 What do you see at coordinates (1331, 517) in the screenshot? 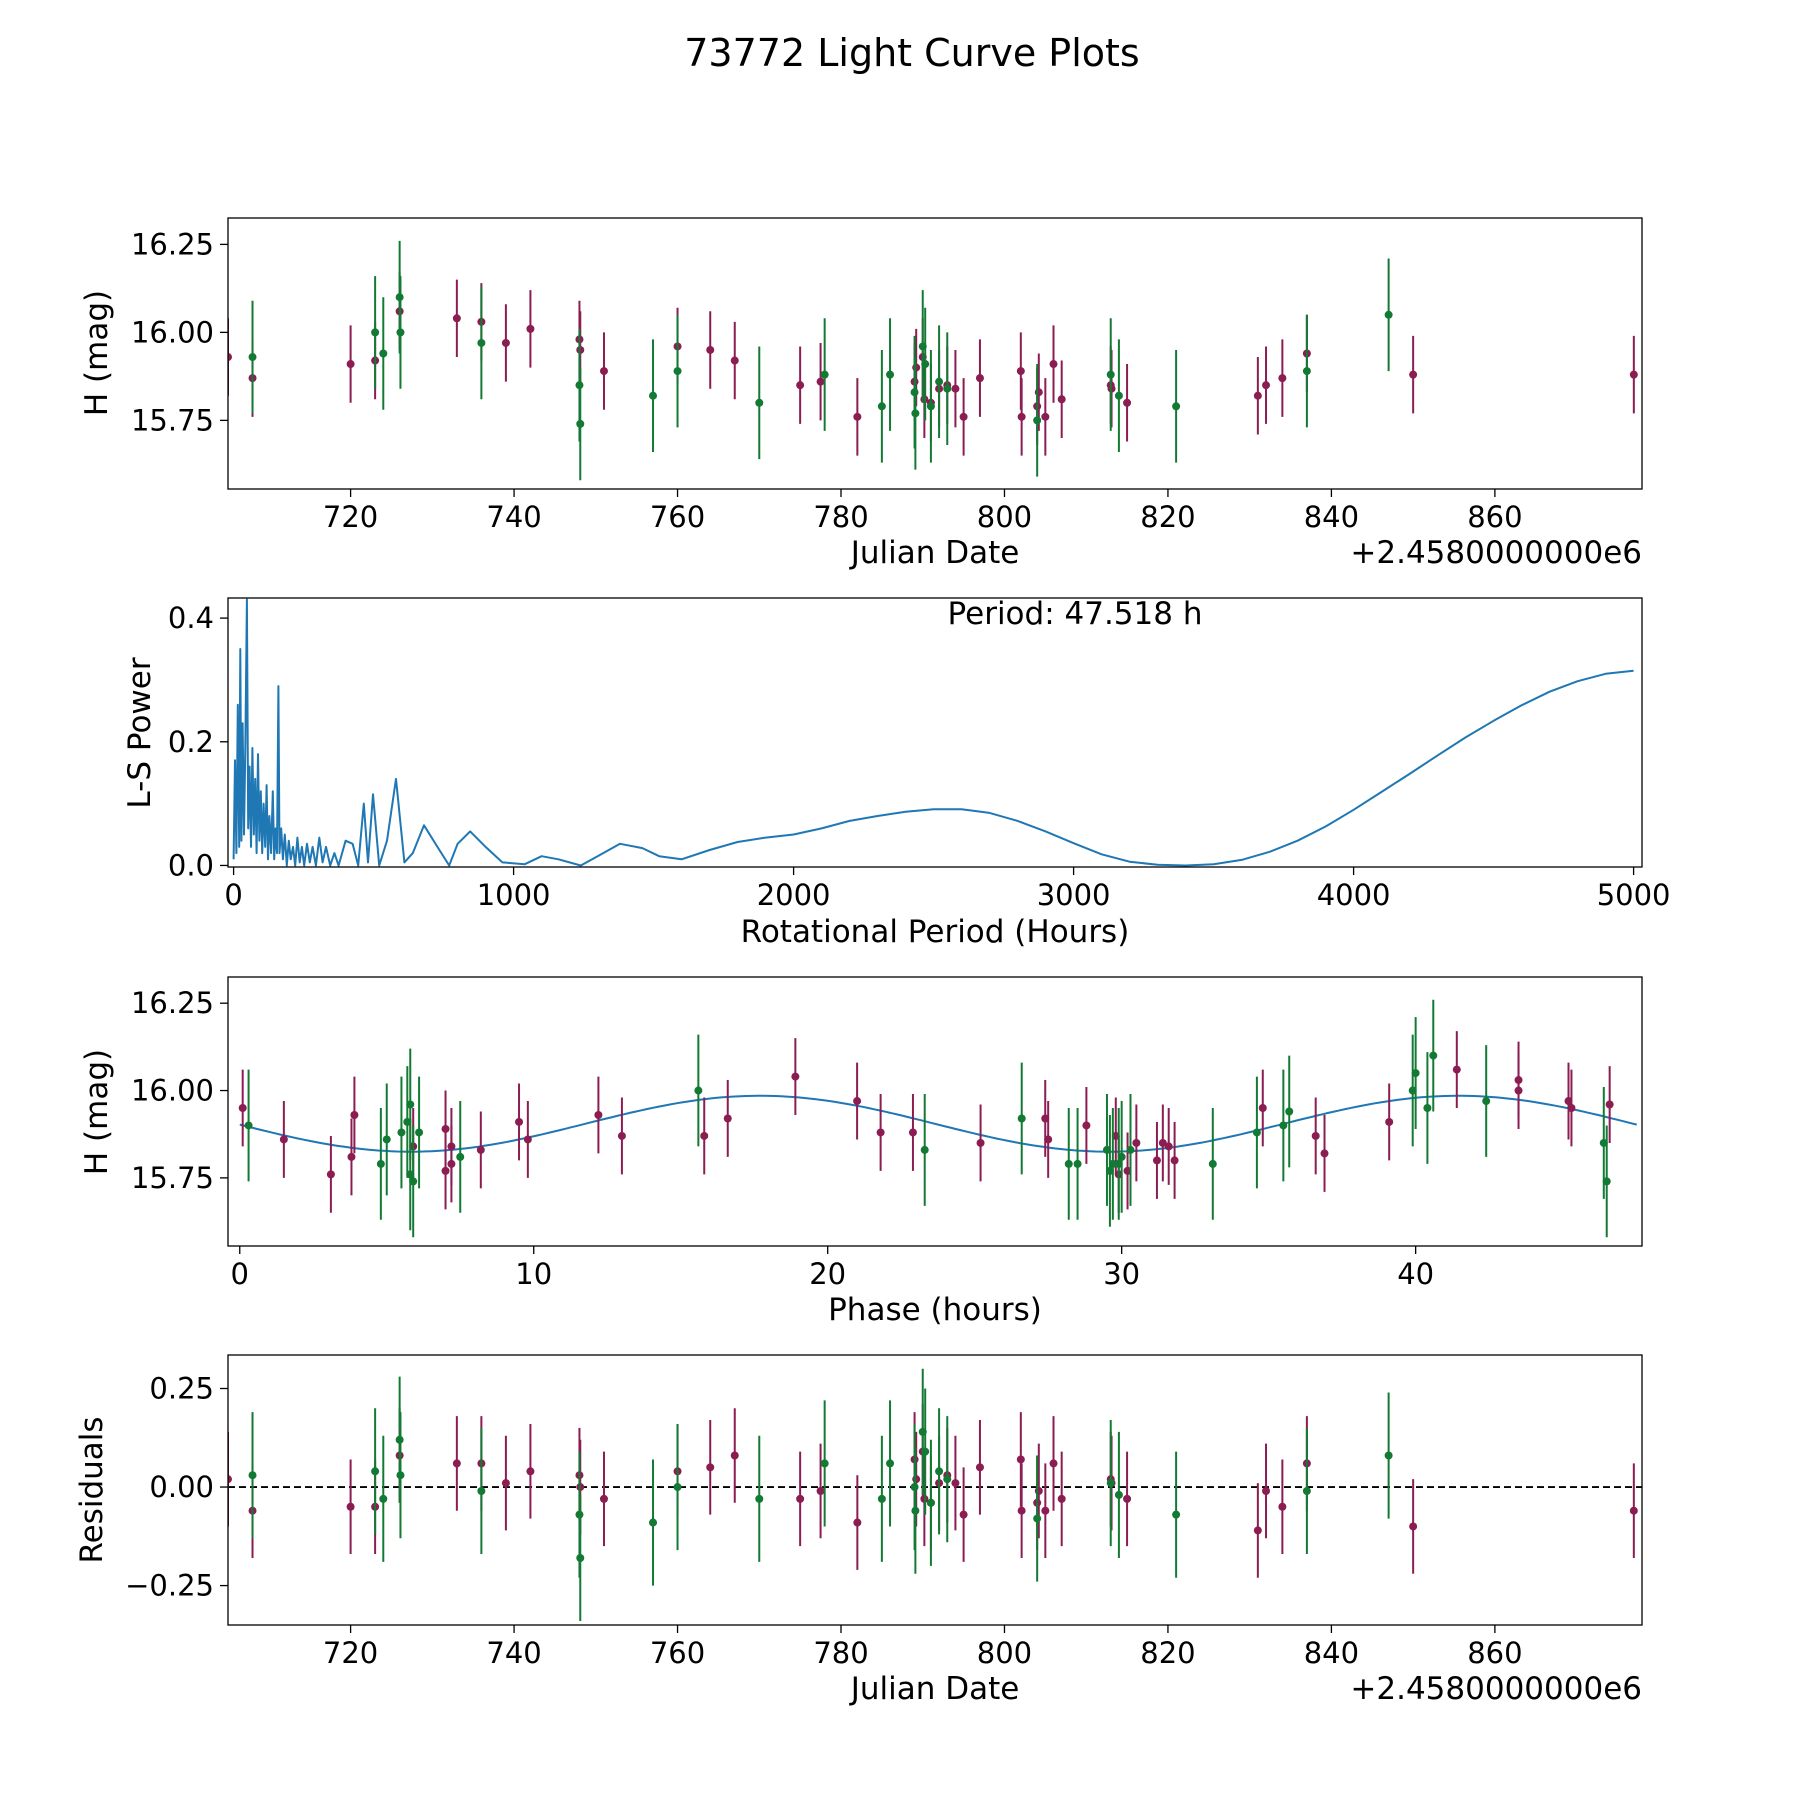
I see `lightcurve-xtick-label: 840` at bounding box center [1331, 517].